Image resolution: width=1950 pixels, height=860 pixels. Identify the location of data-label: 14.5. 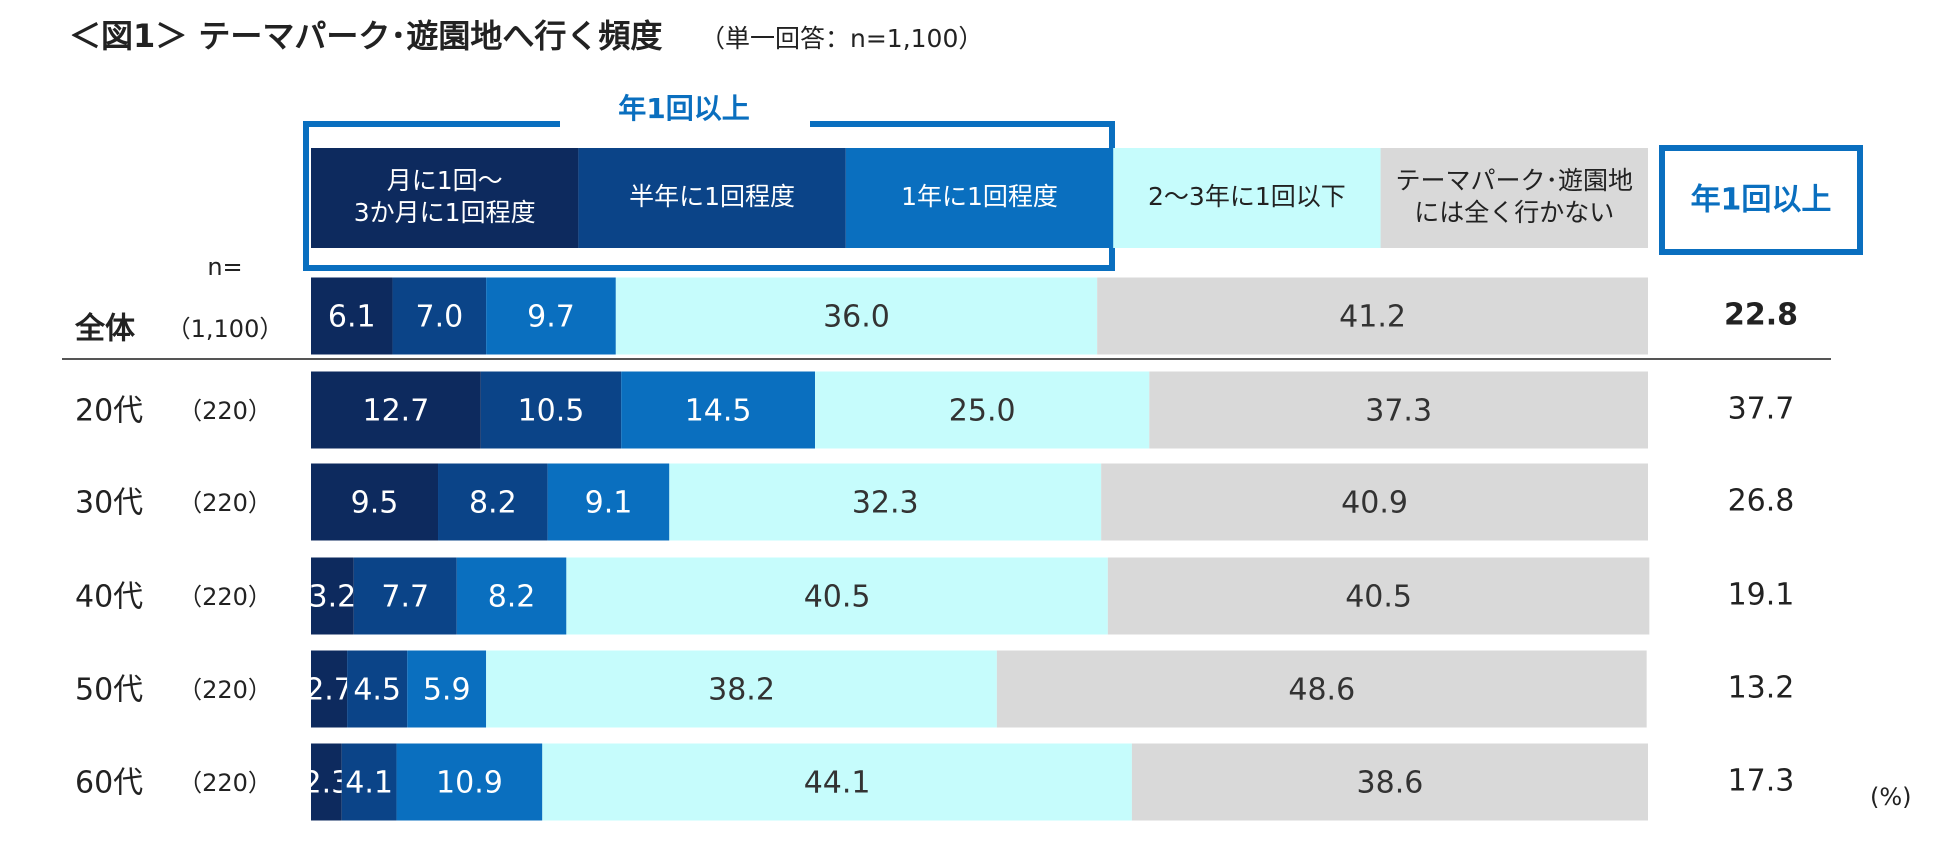
(718, 411).